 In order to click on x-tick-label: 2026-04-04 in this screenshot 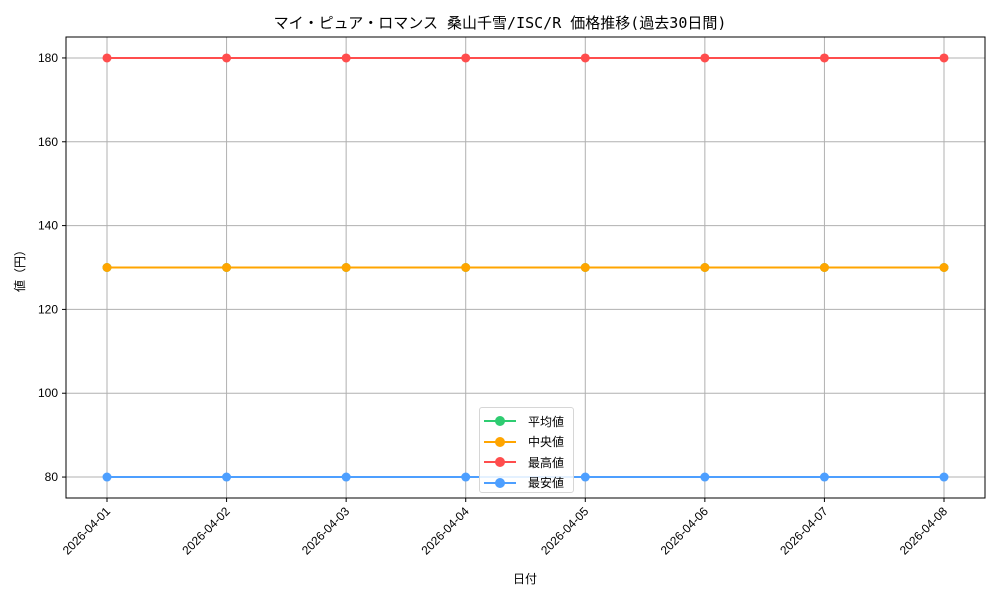, I will do `click(446, 531)`.